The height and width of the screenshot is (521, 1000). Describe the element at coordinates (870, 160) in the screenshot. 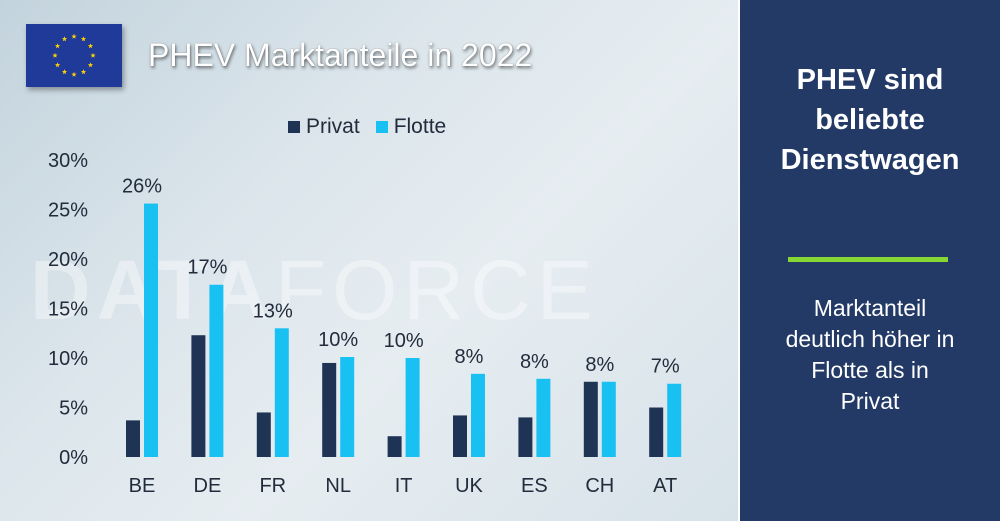

I see `headline-line: Dienstwagen` at that location.